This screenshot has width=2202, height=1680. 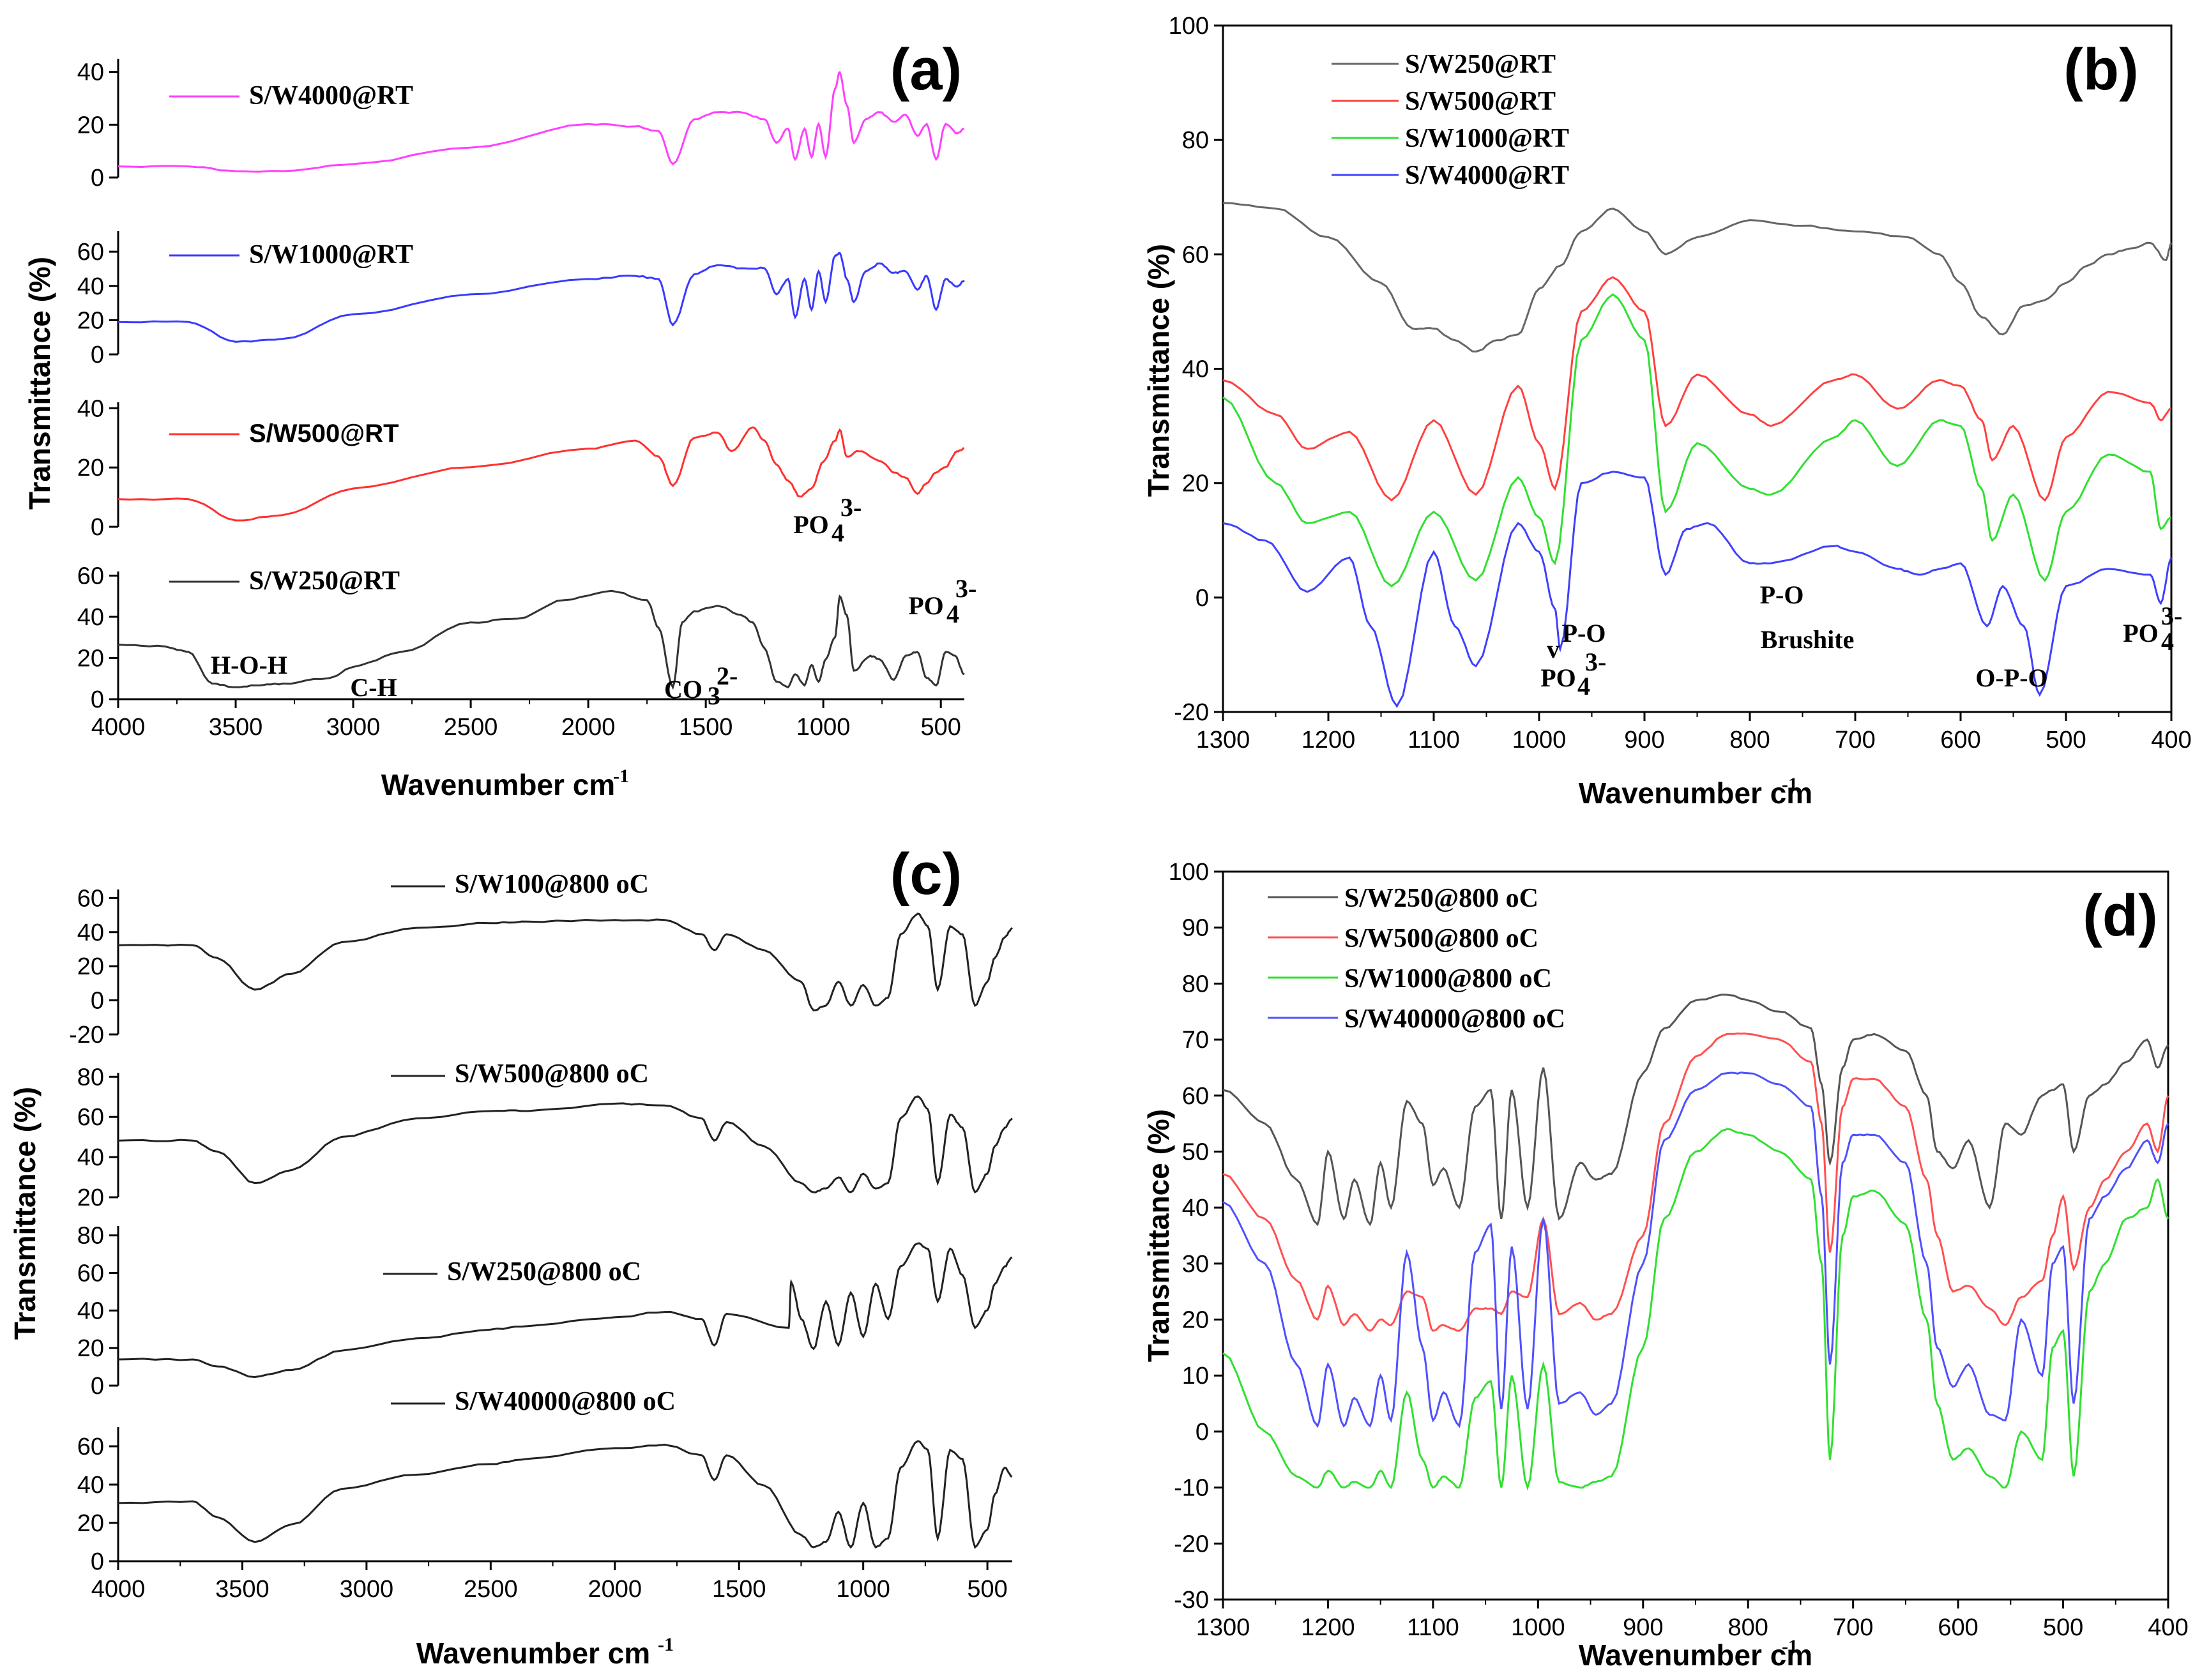 I want to click on series-line-S/W100@800 oC, so click(x=566, y=961).